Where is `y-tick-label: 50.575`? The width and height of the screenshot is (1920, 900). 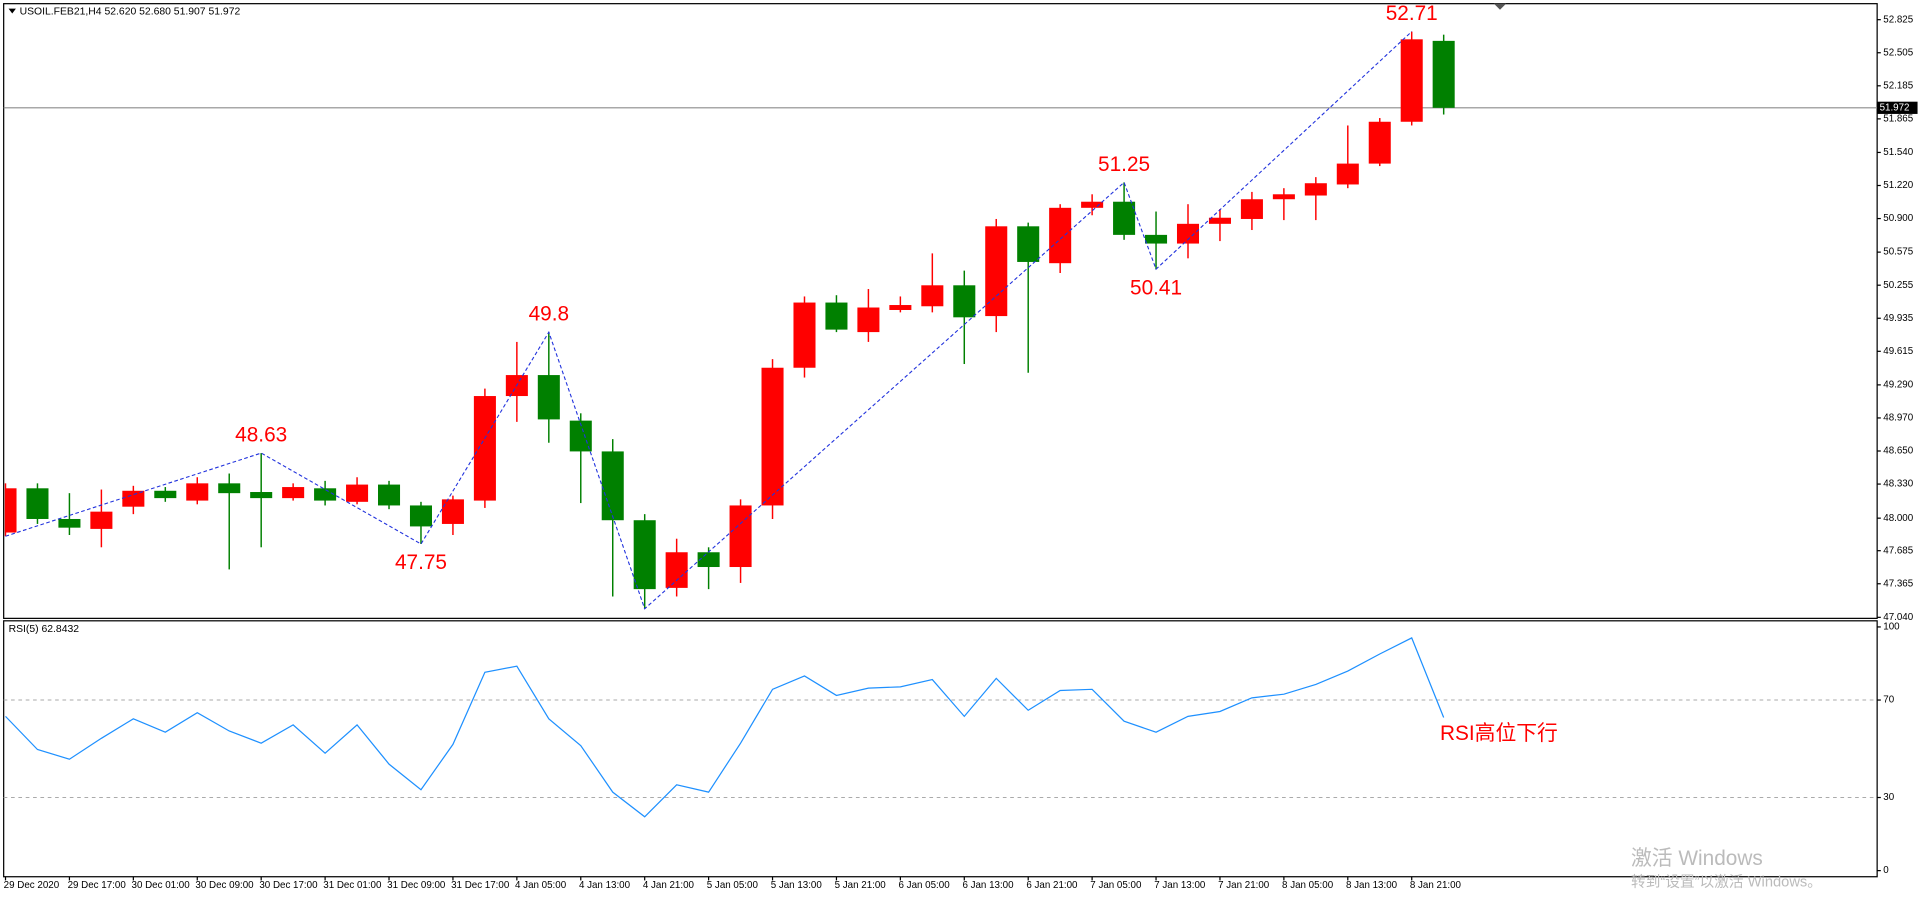
y-tick-label: 50.575 is located at coordinates (1898, 252).